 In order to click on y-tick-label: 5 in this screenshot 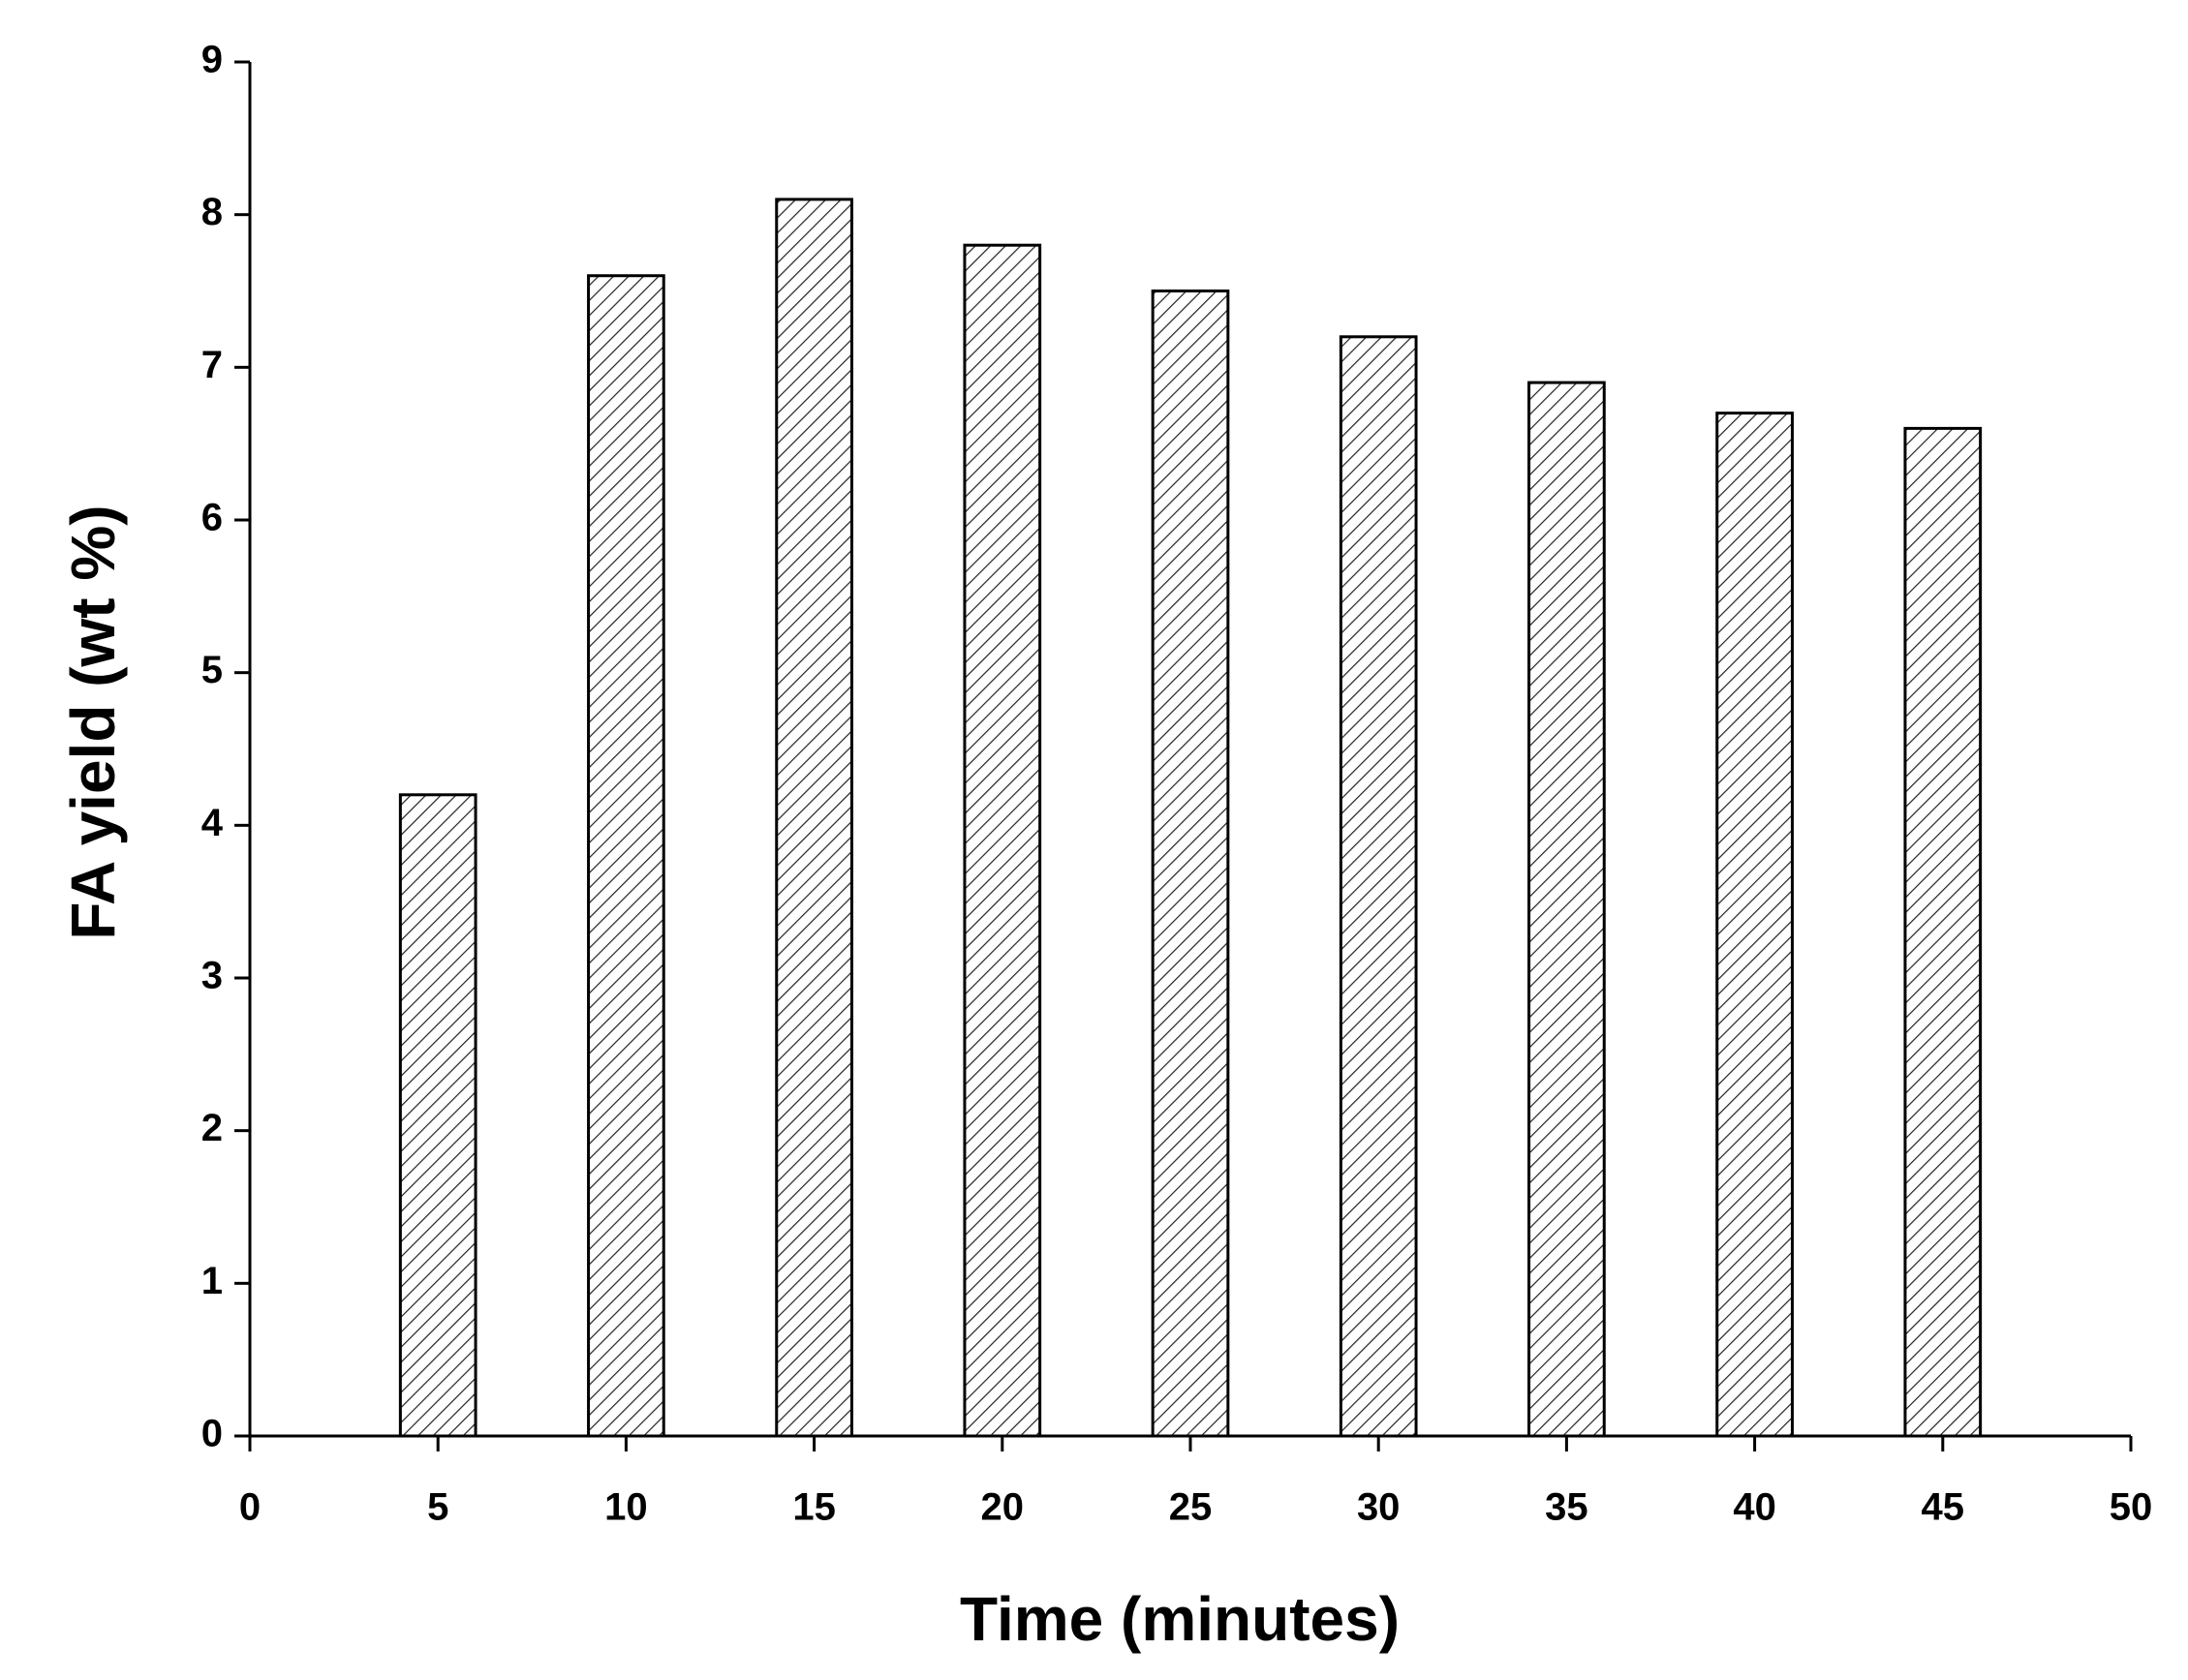, I will do `click(212, 670)`.